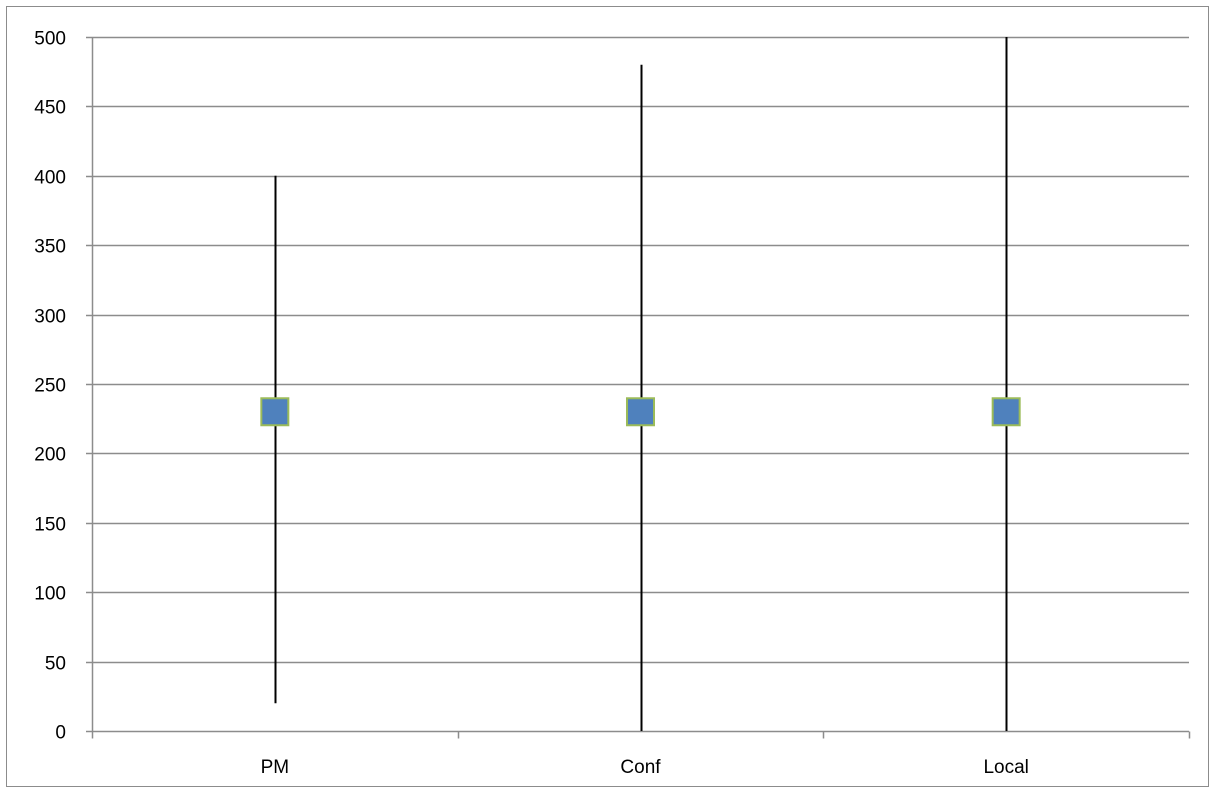  I want to click on y-tick-label: 200, so click(50, 455).